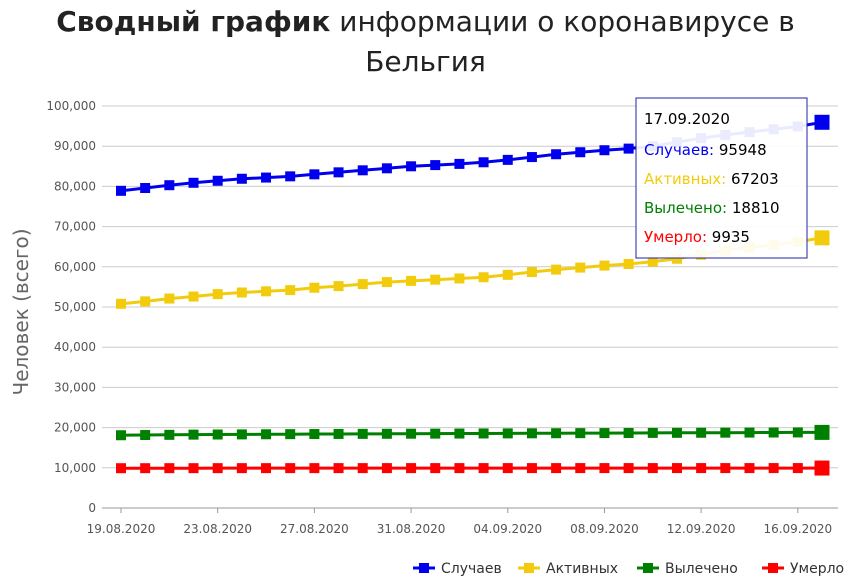 Image resolution: width=851 pixels, height=579 pixels. What do you see at coordinates (755, 179) in the screenshot?
I see `tooltip-row-value: 67203` at bounding box center [755, 179].